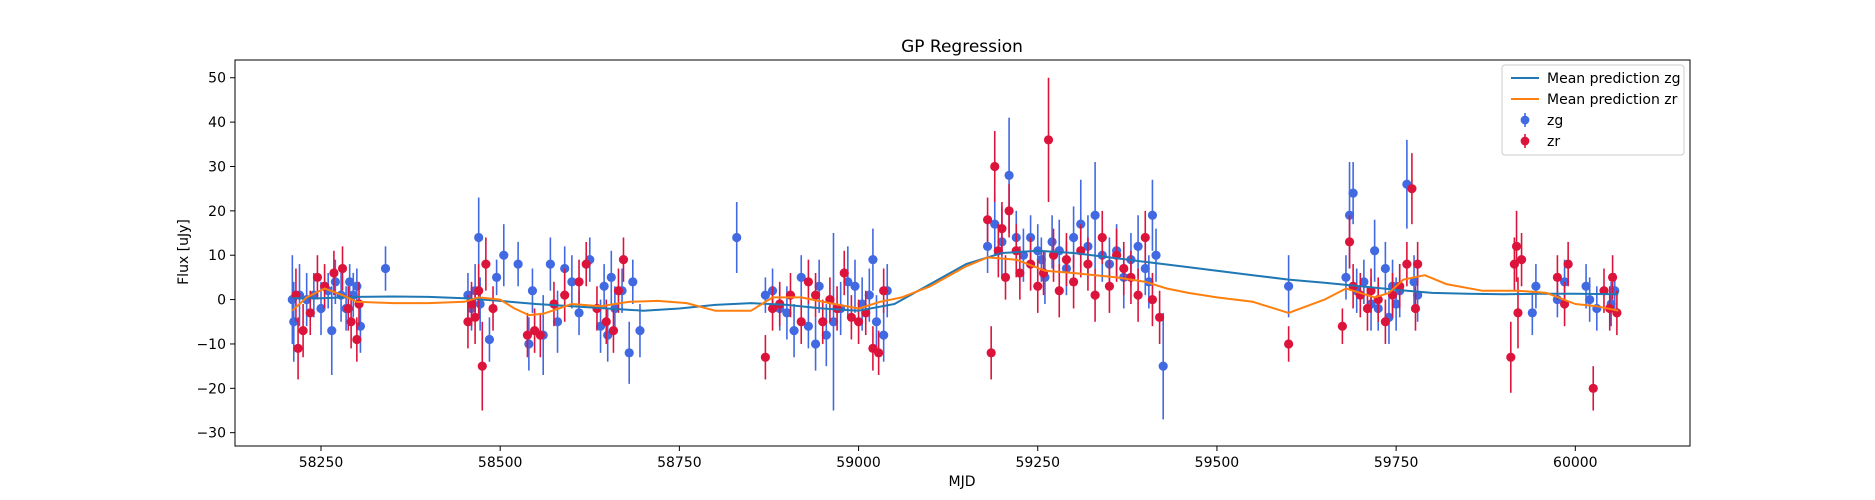 Image resolution: width=1875 pixels, height=500 pixels. What do you see at coordinates (321, 463) in the screenshot?
I see `x-tick-label: 58250` at bounding box center [321, 463].